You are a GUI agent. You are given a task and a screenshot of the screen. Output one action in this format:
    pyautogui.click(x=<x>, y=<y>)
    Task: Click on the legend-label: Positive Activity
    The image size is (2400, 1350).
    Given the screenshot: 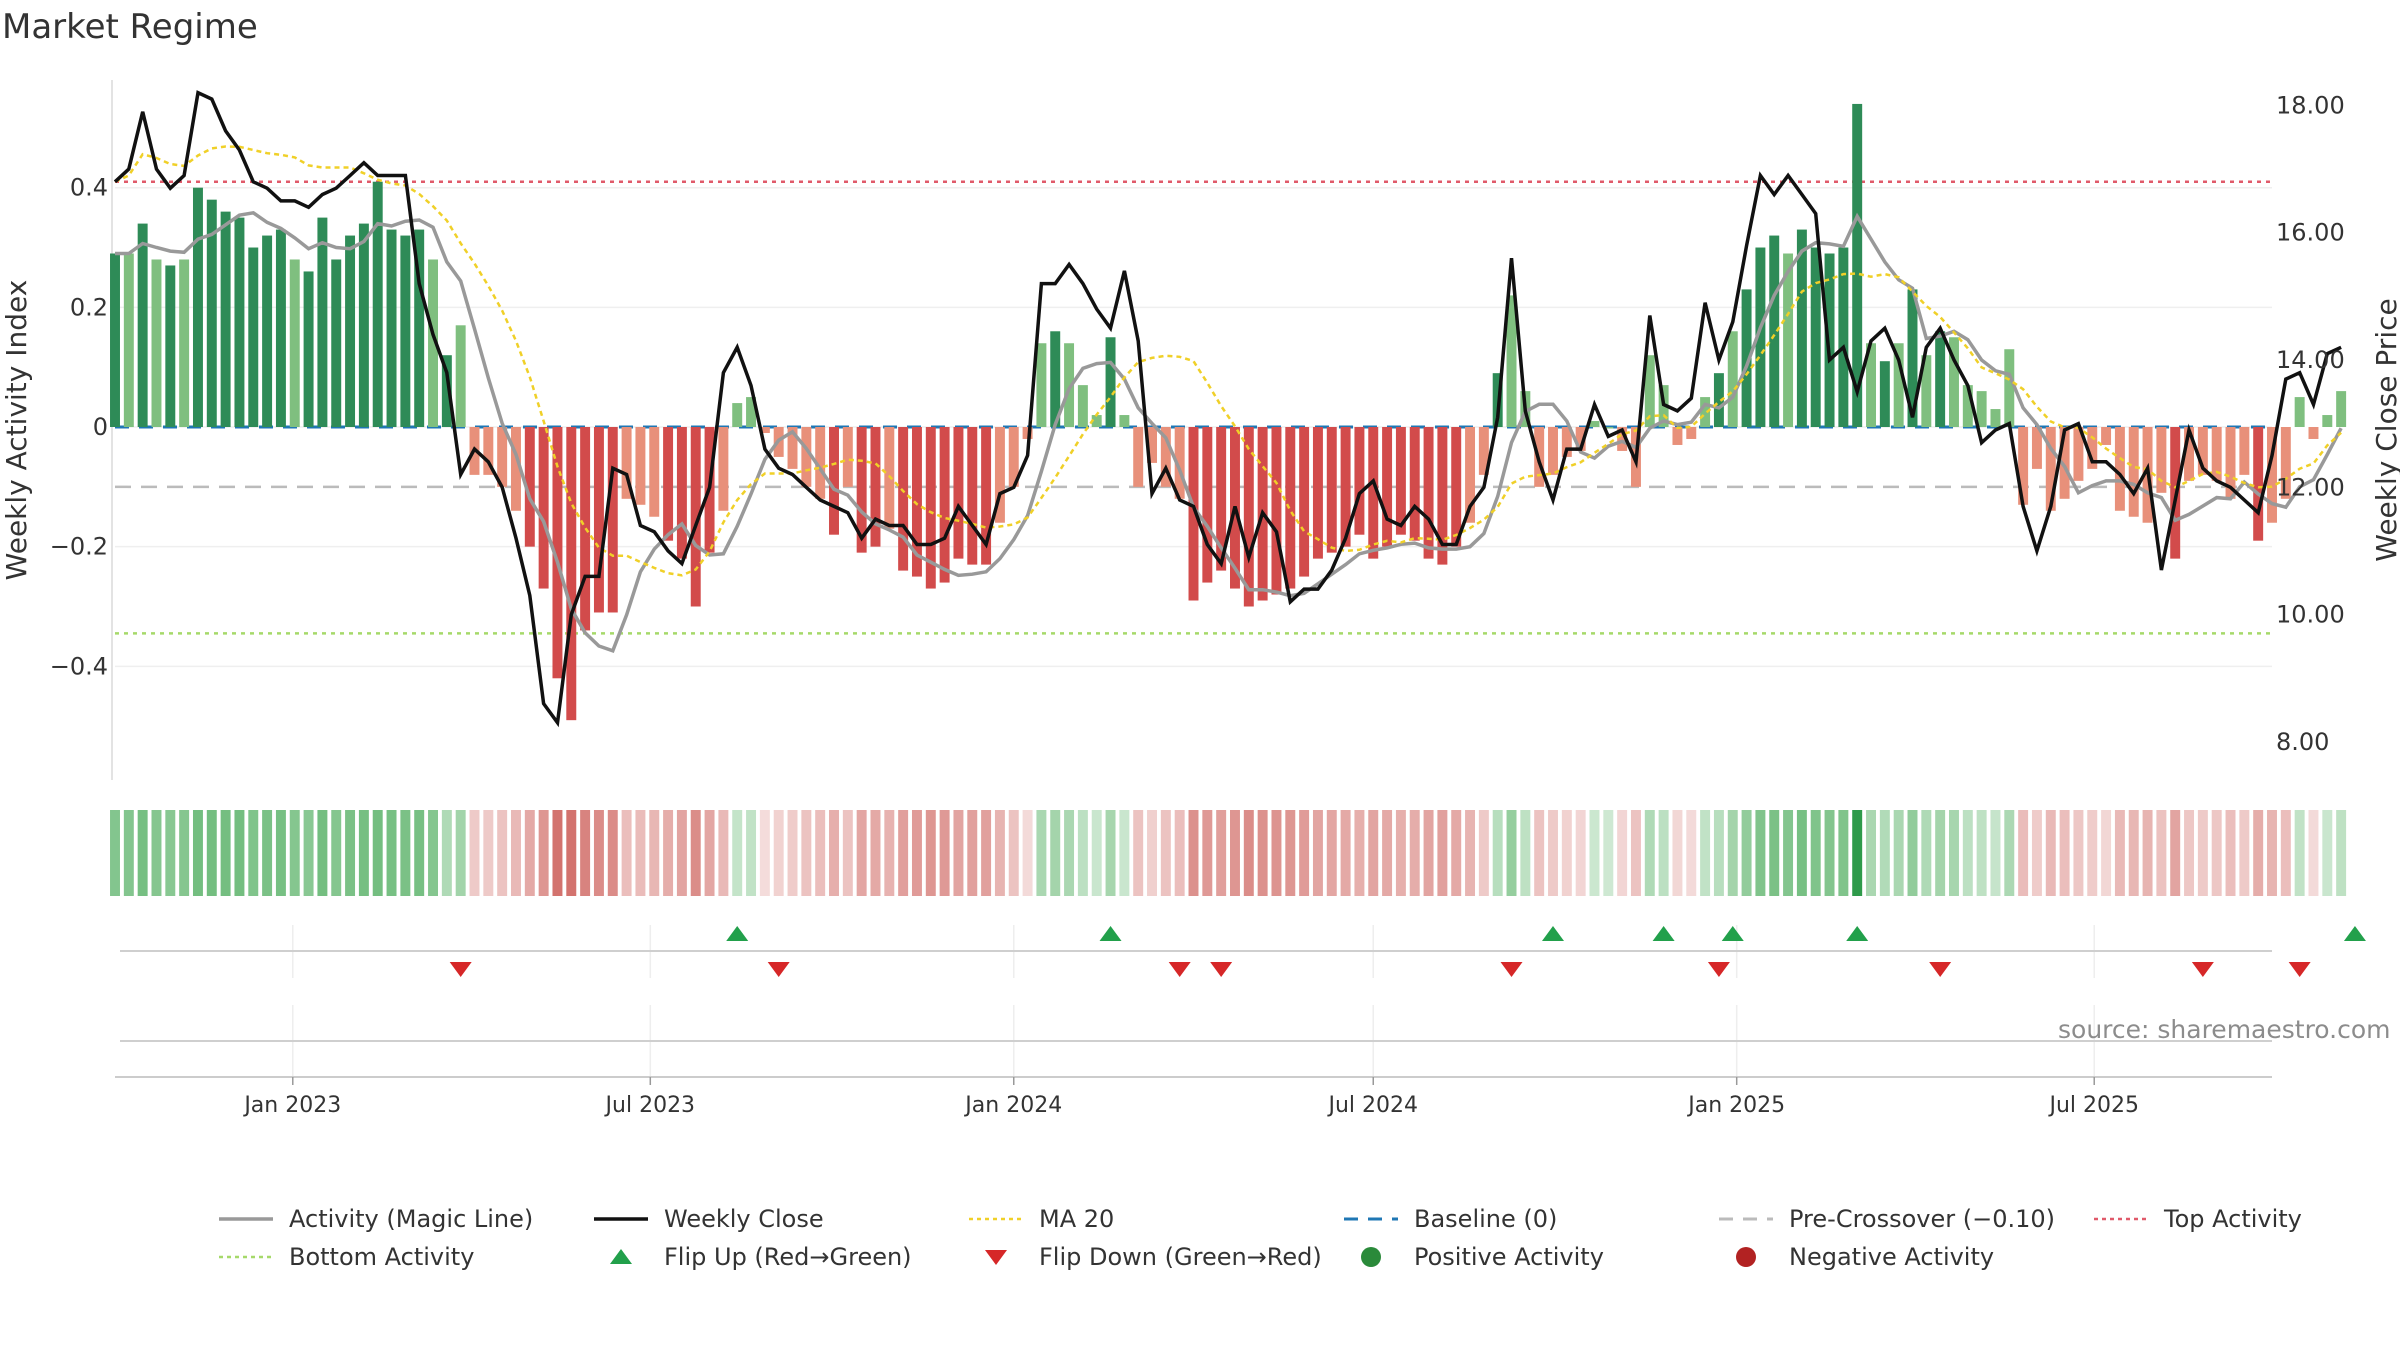 What is the action you would take?
    pyautogui.click(x=1509, y=1257)
    